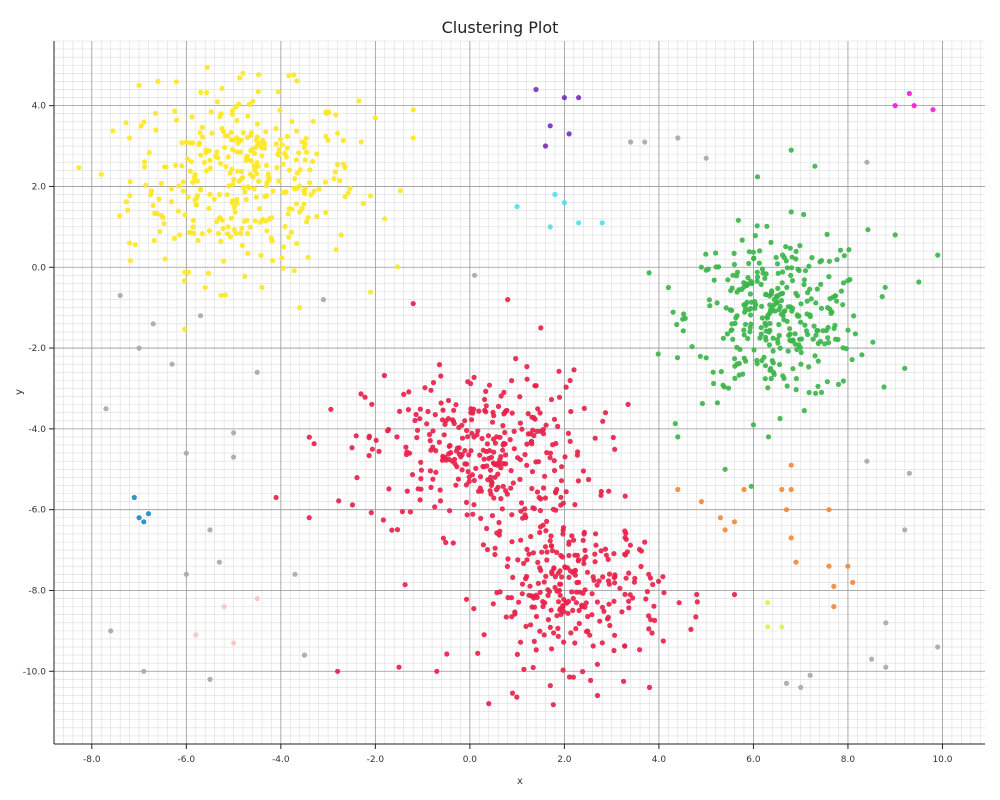 This screenshot has width=1000, height=800. What do you see at coordinates (35, 672) in the screenshot?
I see `y-tick-label: -10.0` at bounding box center [35, 672].